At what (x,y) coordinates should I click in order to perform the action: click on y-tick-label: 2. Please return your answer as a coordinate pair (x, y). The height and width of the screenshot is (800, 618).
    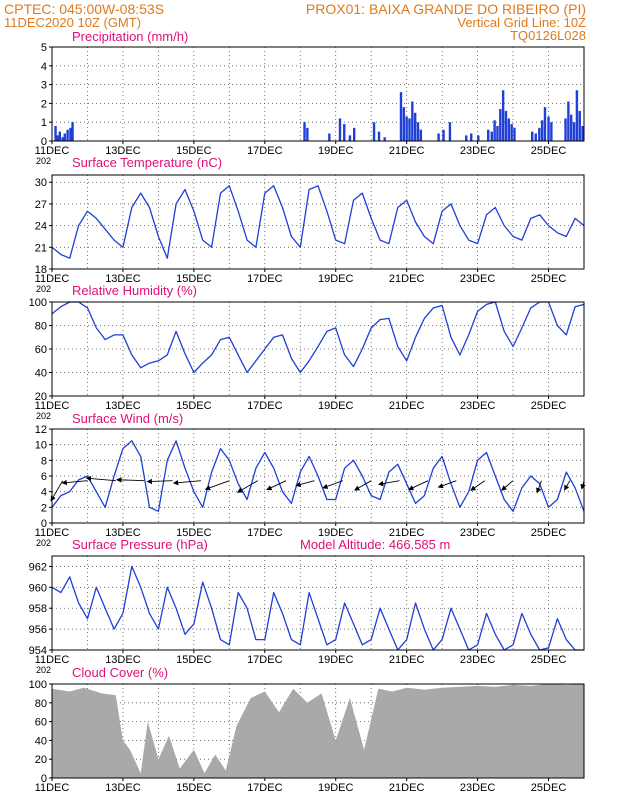
    Looking at the image, I should click on (44, 104).